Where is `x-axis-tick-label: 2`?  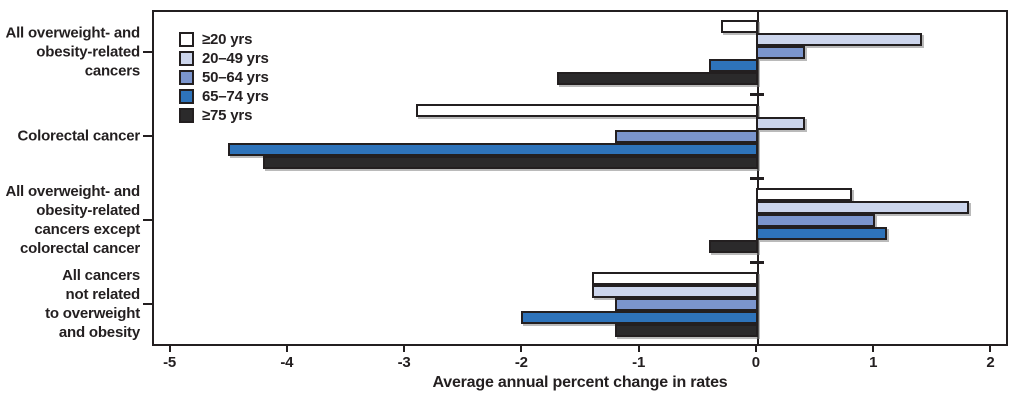
x-axis-tick-label: 2 is located at coordinates (990, 362).